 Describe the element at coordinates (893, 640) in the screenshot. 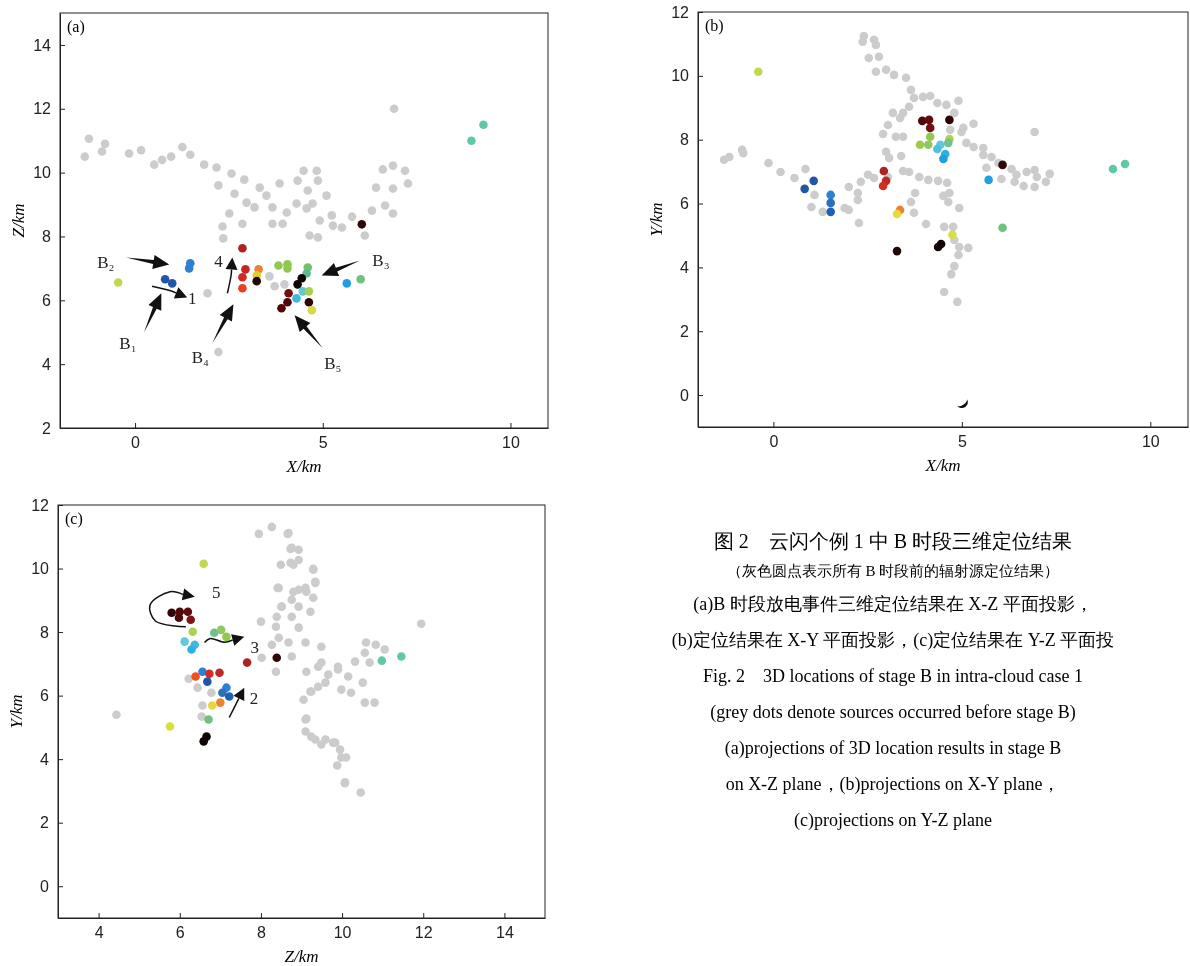

I see `text: (b)定位结果在 X-Y 平面投影，(c)定位结果在 Y-Z 平面投` at that location.